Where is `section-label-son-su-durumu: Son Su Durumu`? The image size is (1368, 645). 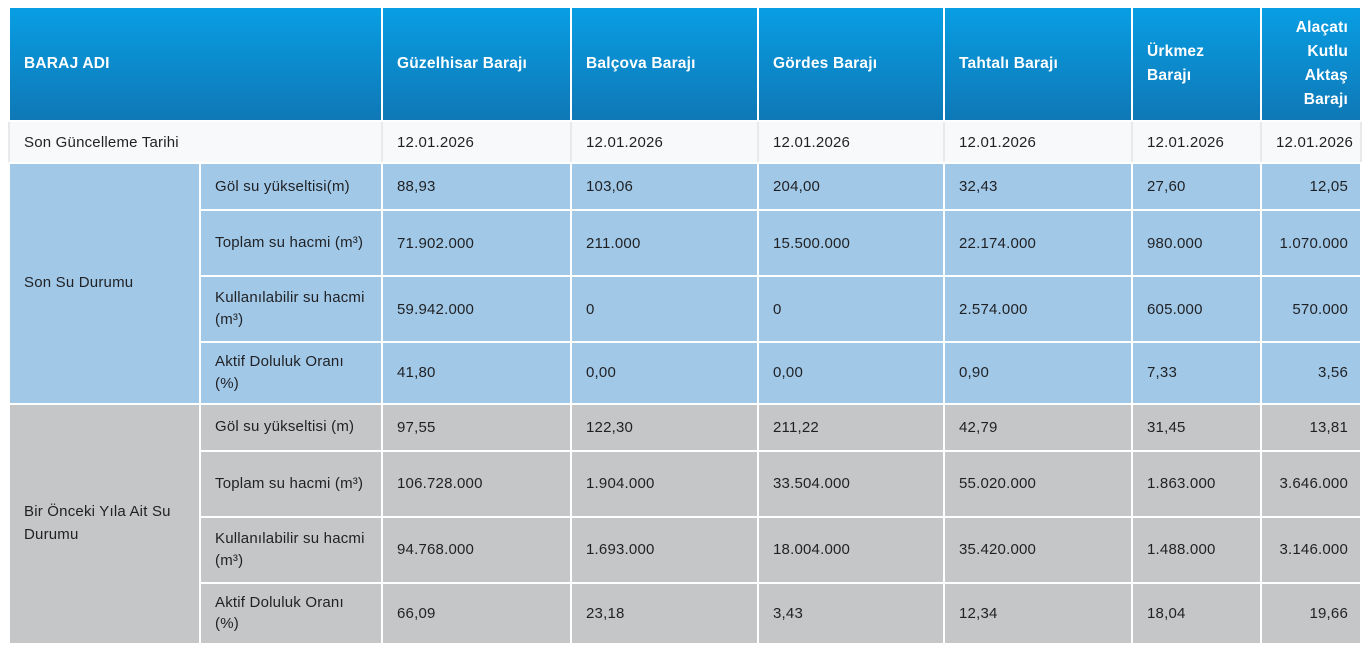 section-label-son-su-durumu: Son Su Durumu is located at coordinates (104, 283).